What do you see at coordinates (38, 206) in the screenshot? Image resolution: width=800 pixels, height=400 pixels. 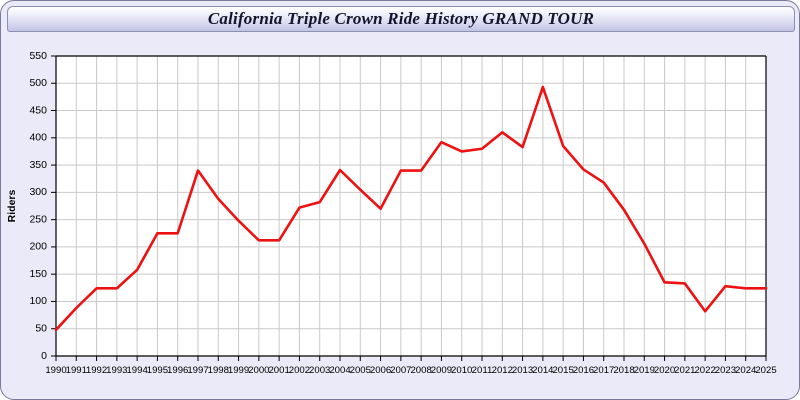 I see `y-axis-labels: 0 50 100 150 200 250 300 350 400 450 500 550` at bounding box center [38, 206].